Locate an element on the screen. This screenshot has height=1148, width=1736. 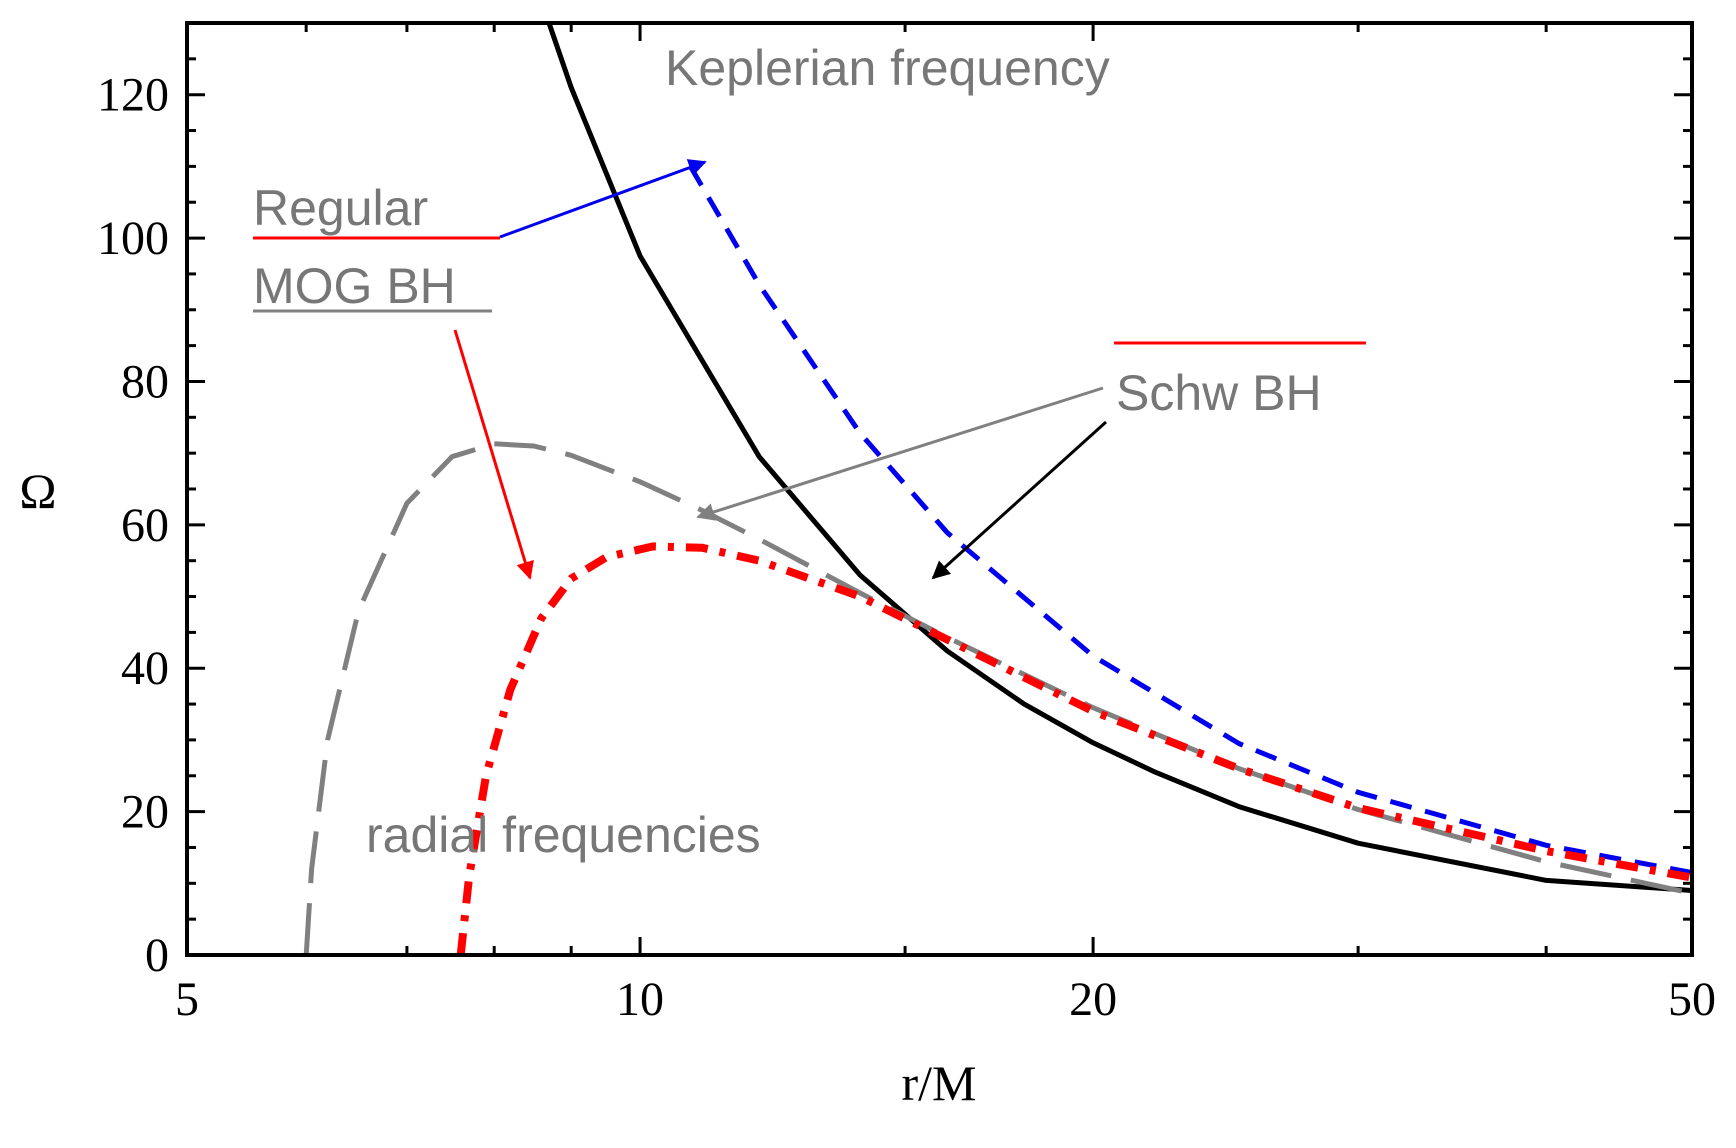
arrow-to-radial-mog is located at coordinates (493, 454).